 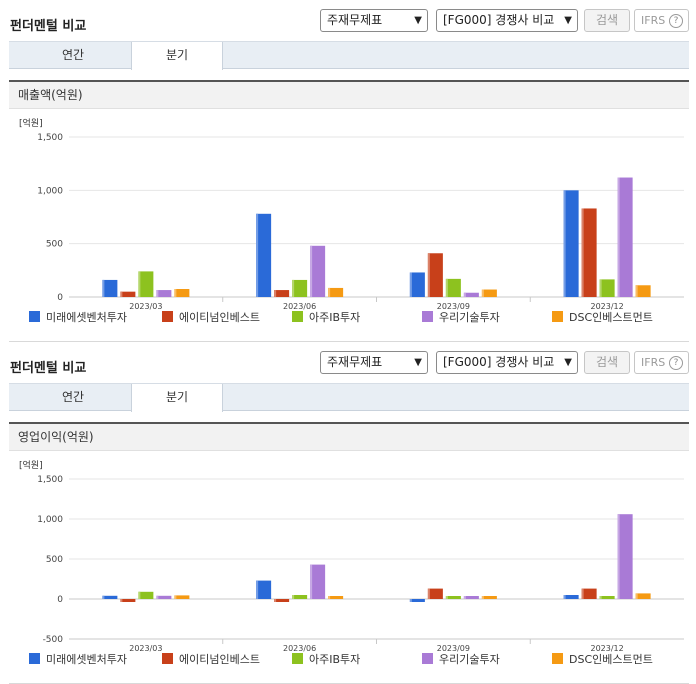 I want to click on period-tabs: 연간 분기, so click(x=349, y=55).